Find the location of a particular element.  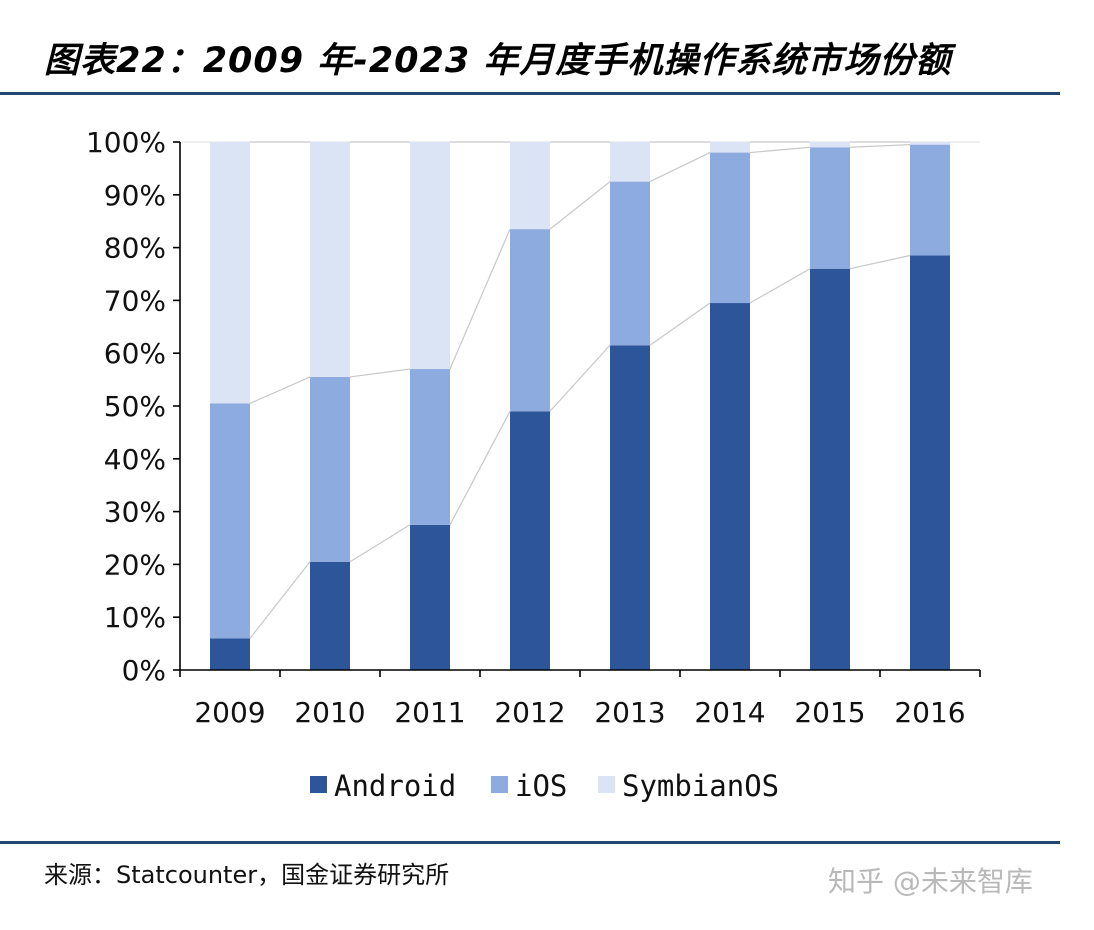

series-line-android-2012 is located at coordinates (580, 378).